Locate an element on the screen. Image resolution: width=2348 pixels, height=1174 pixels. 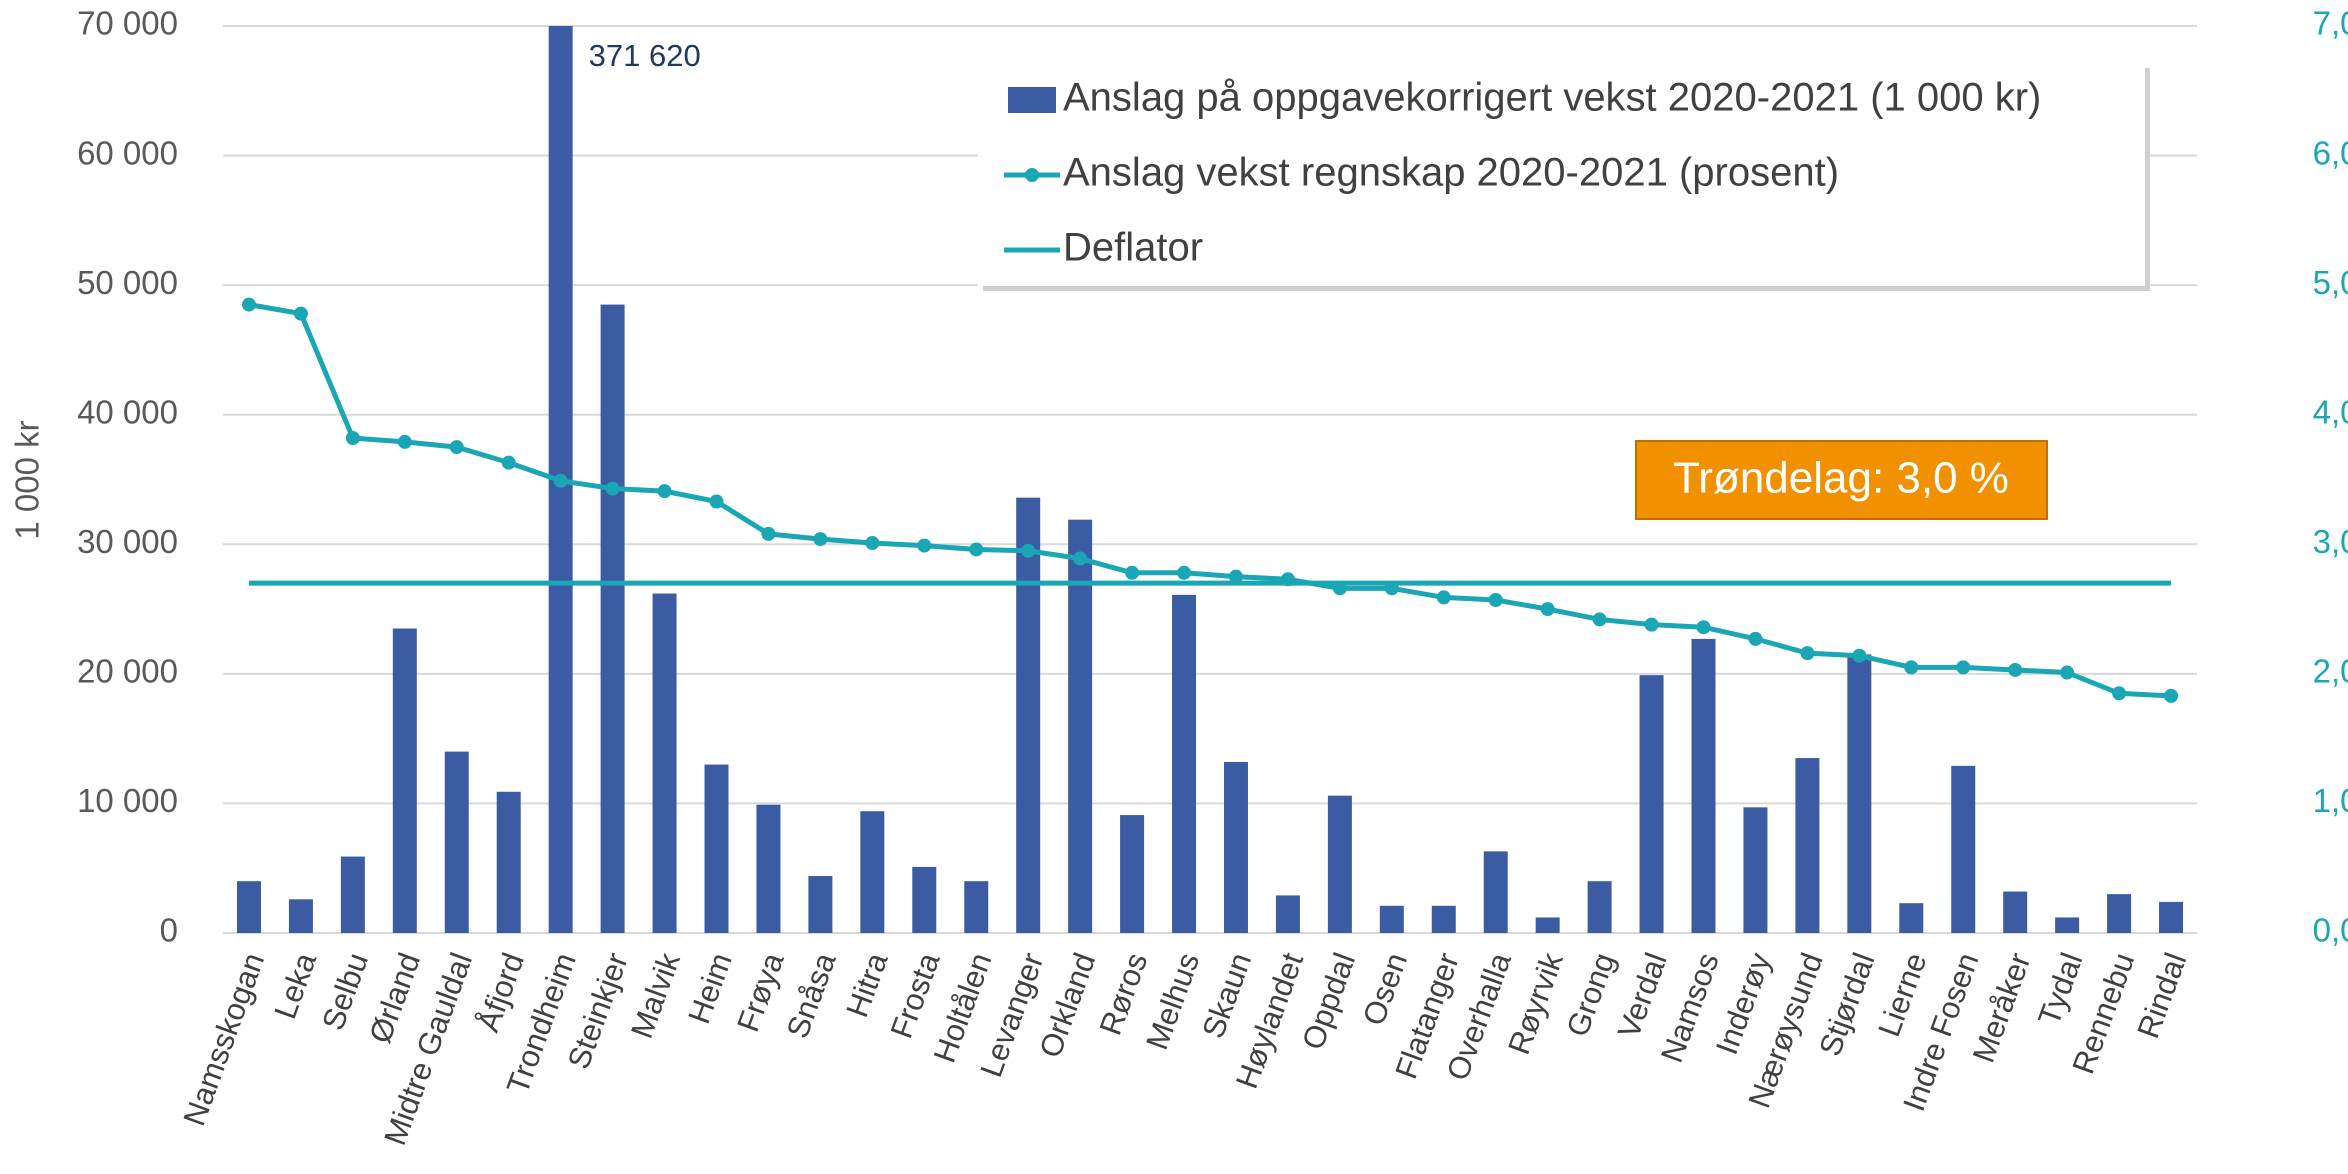
y-tick-label: 50 000 is located at coordinates (127, 282).